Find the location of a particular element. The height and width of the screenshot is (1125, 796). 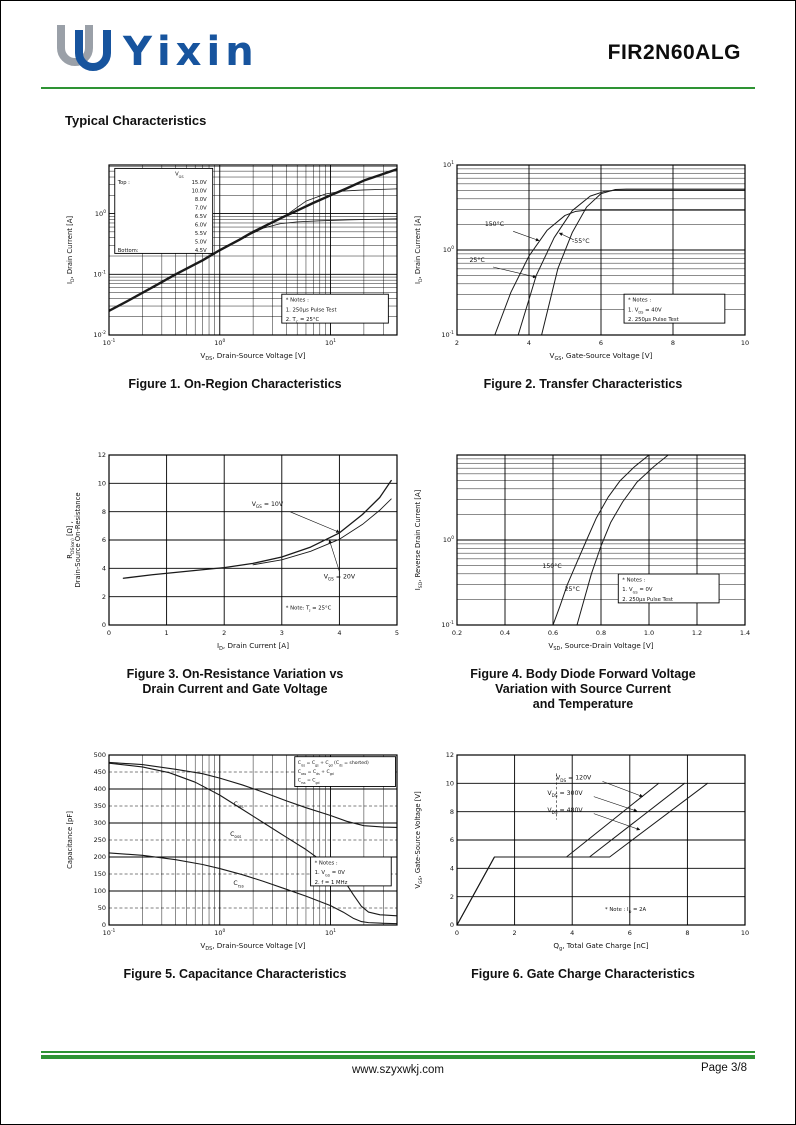

figure-3-ylabel-0: RDS(on) [Ω] , is located at coordinates (71, 540).